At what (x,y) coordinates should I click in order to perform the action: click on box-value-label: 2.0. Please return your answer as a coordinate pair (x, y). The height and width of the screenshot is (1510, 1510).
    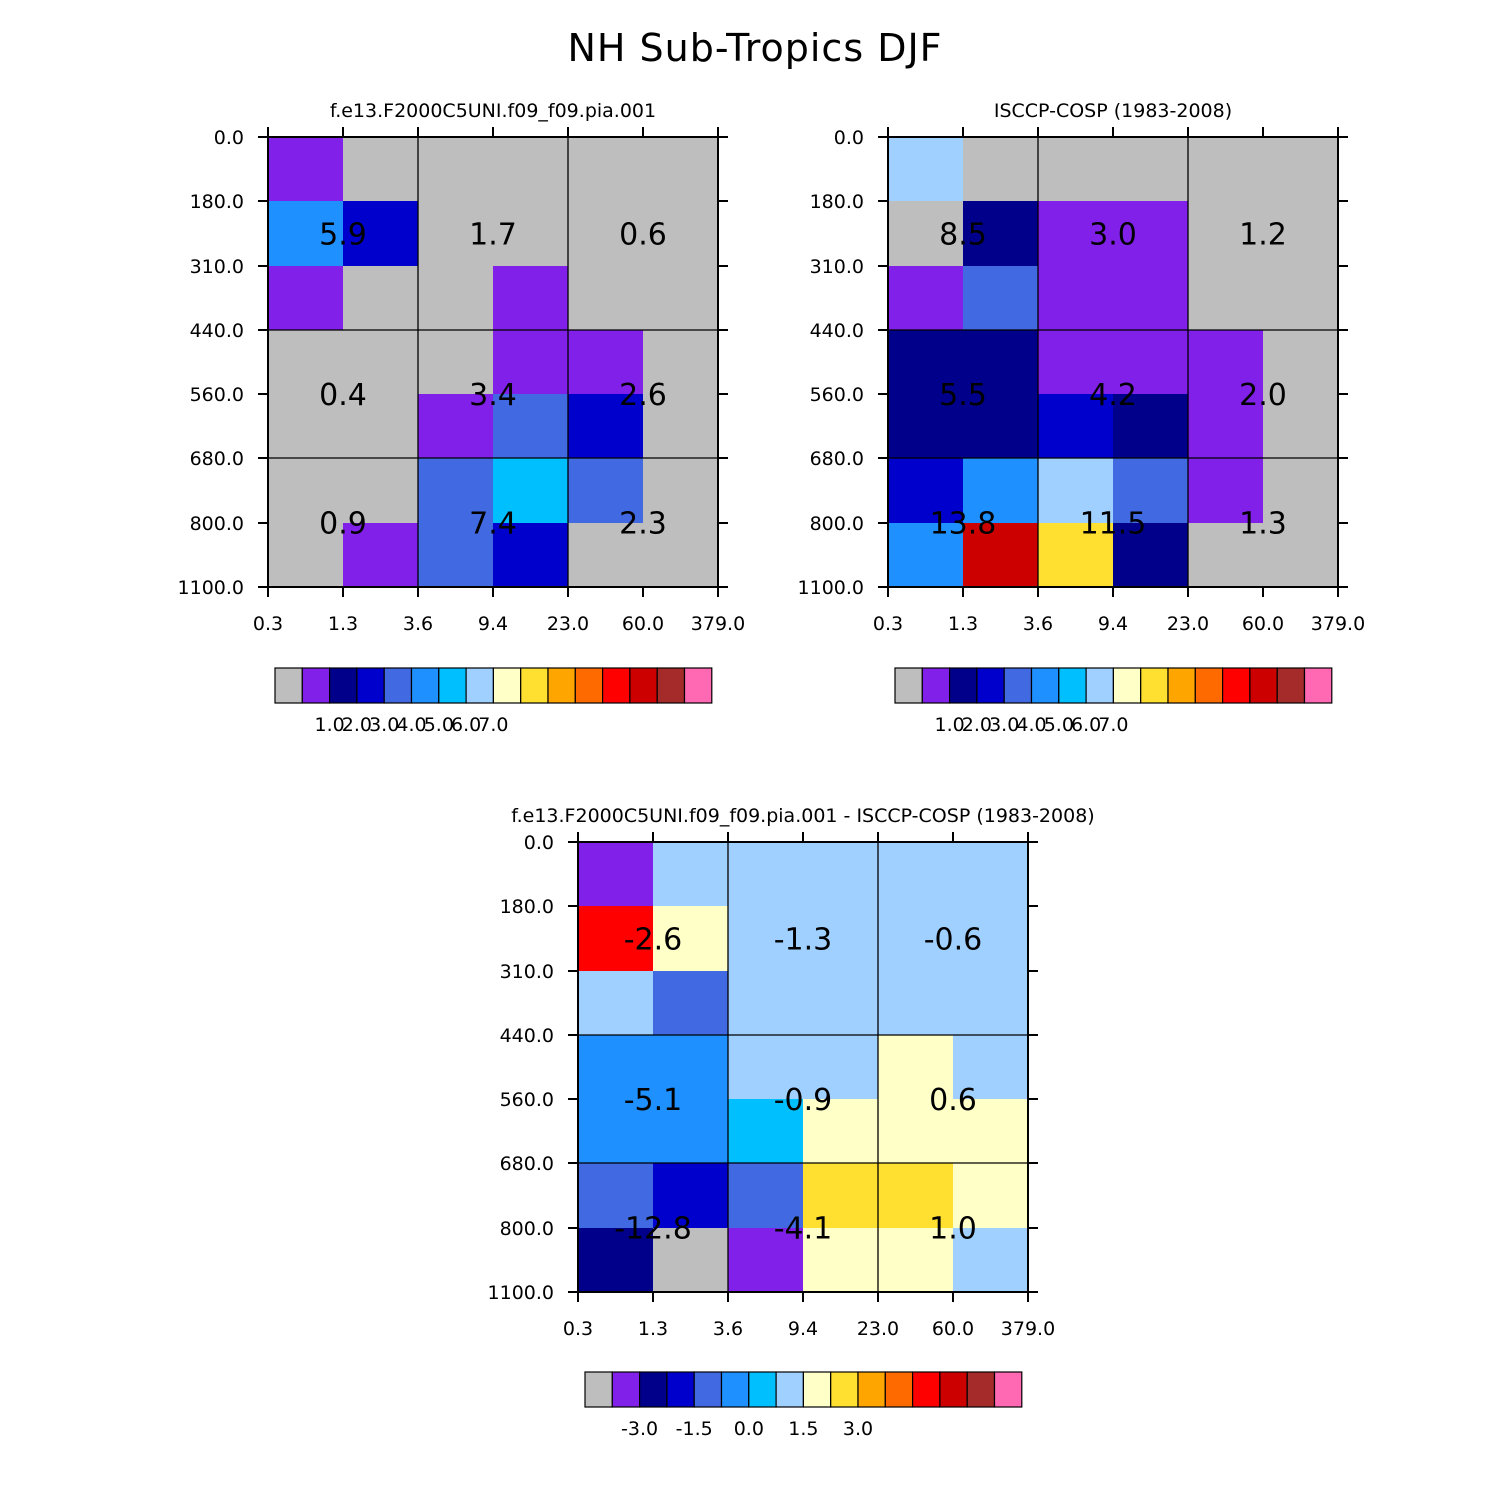
    Looking at the image, I should click on (1263, 395).